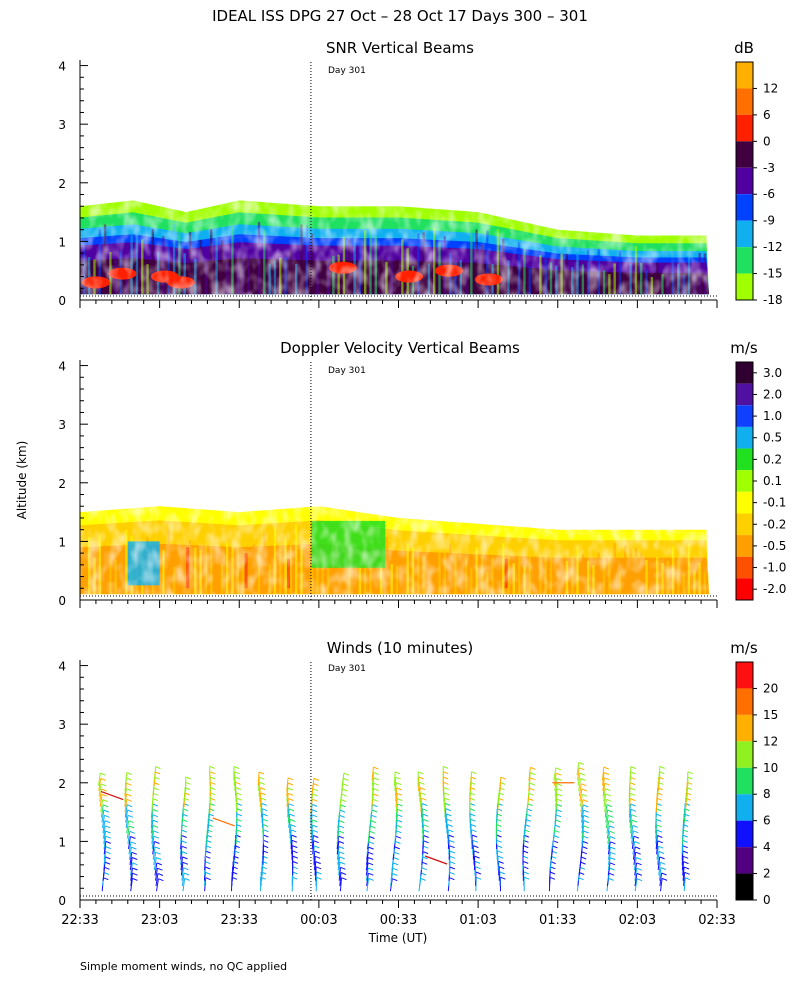 The image size is (800, 1000). I want to click on colorbar-swatch, so click(744, 260).